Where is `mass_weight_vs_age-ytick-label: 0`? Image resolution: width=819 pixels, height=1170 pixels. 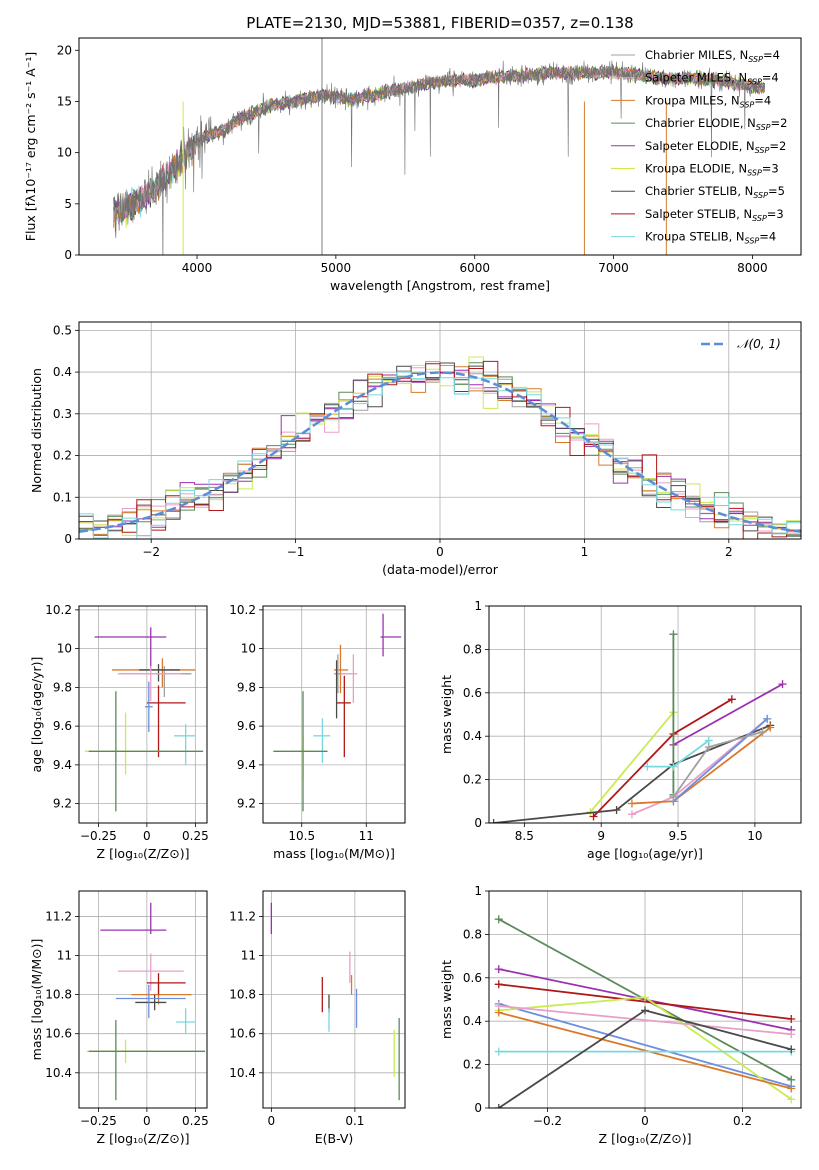
mass_weight_vs_age-ytick-label: 0 is located at coordinates (478, 823).